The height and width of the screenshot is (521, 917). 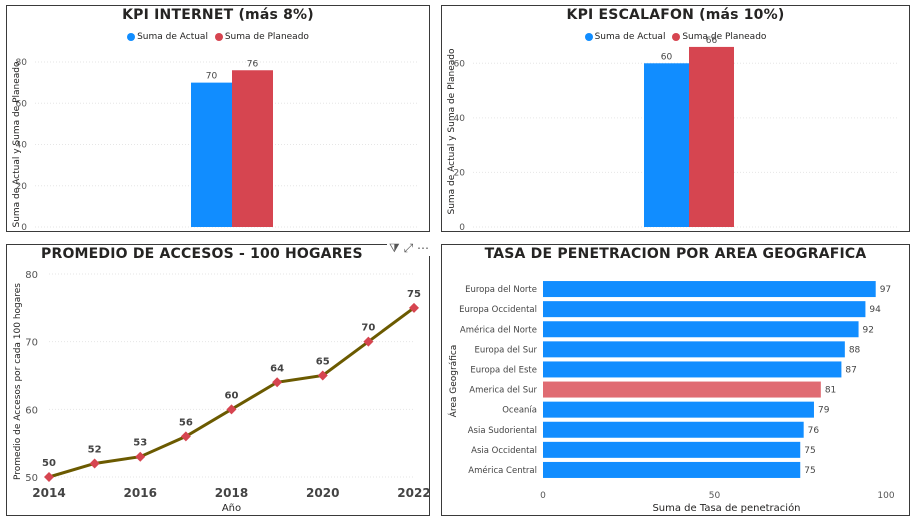 What do you see at coordinates (31, 343) in the screenshot?
I see `y-tick-label: 70` at bounding box center [31, 343].